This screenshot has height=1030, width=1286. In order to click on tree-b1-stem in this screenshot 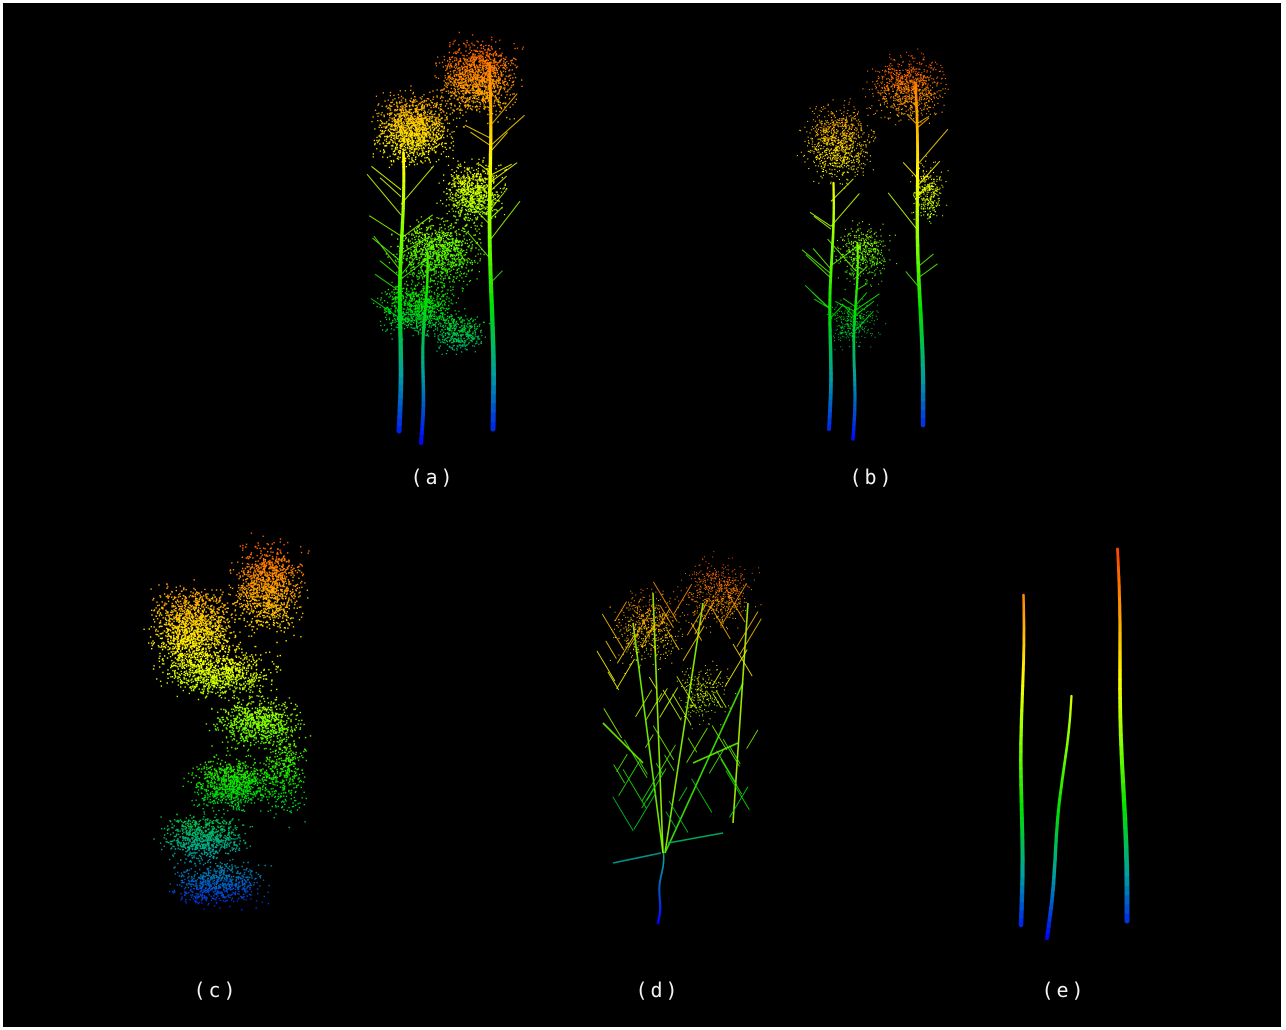, I will do `click(831, 306)`.